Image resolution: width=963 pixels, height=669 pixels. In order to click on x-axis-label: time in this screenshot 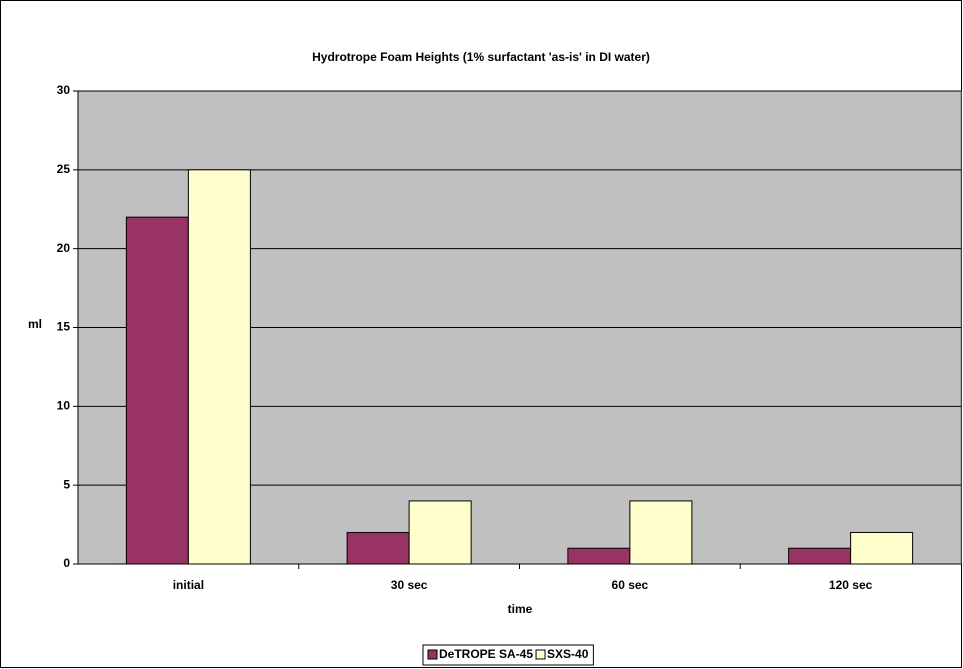, I will do `click(520, 609)`.